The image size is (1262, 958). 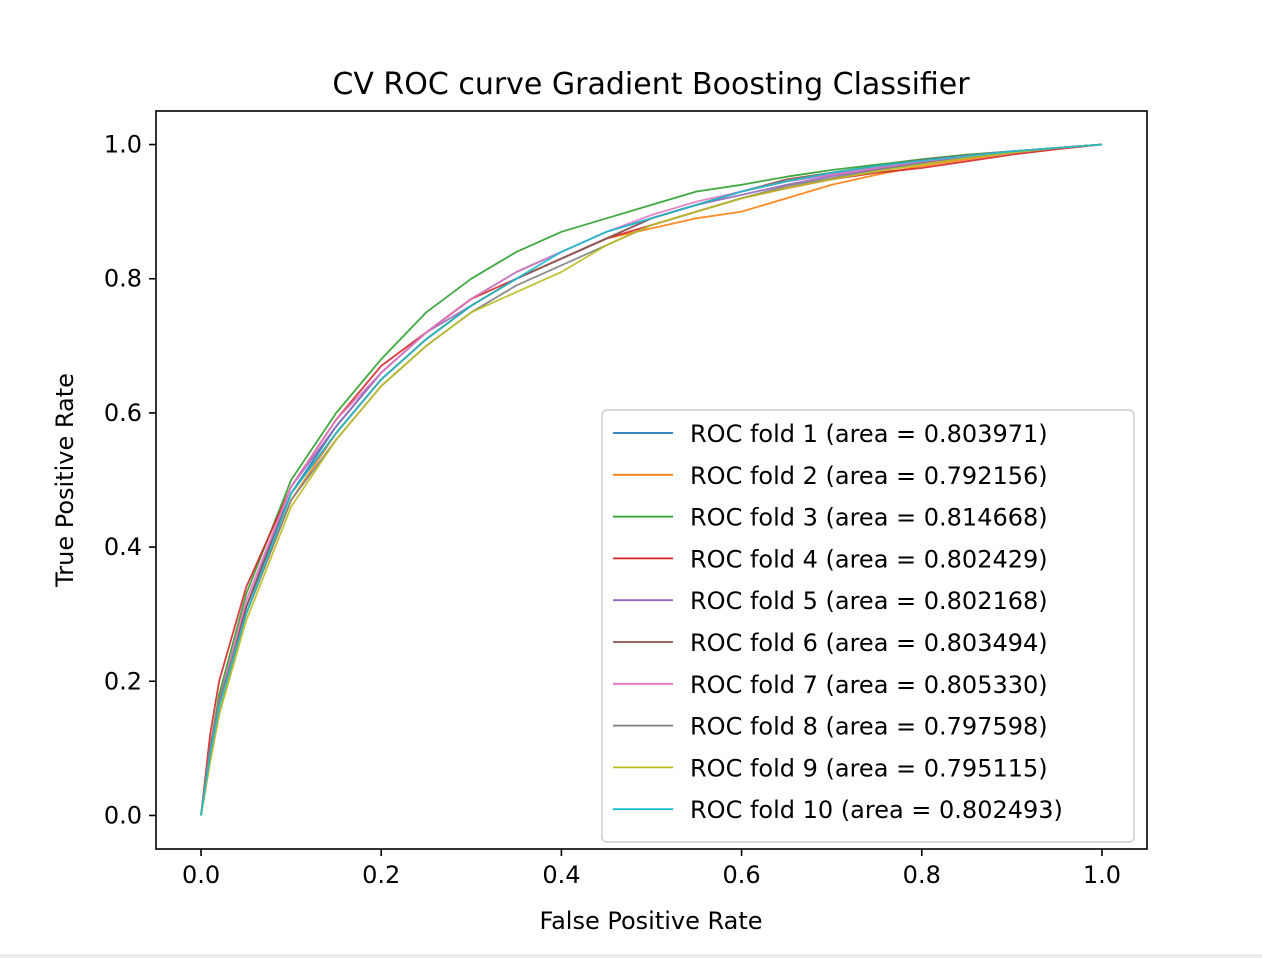 What do you see at coordinates (1102, 875) in the screenshot?
I see `x-tick-label: 1.0` at bounding box center [1102, 875].